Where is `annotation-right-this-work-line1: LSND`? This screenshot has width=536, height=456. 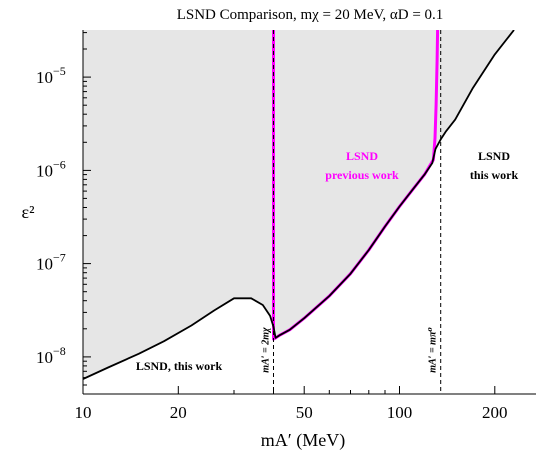
annotation-right-this-work-line1: LSND is located at coordinates (494, 156).